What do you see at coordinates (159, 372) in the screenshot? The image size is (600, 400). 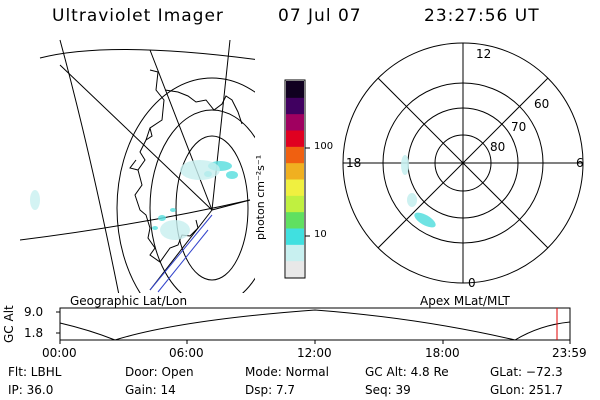 I see `door-info: Door: Open` at bounding box center [159, 372].